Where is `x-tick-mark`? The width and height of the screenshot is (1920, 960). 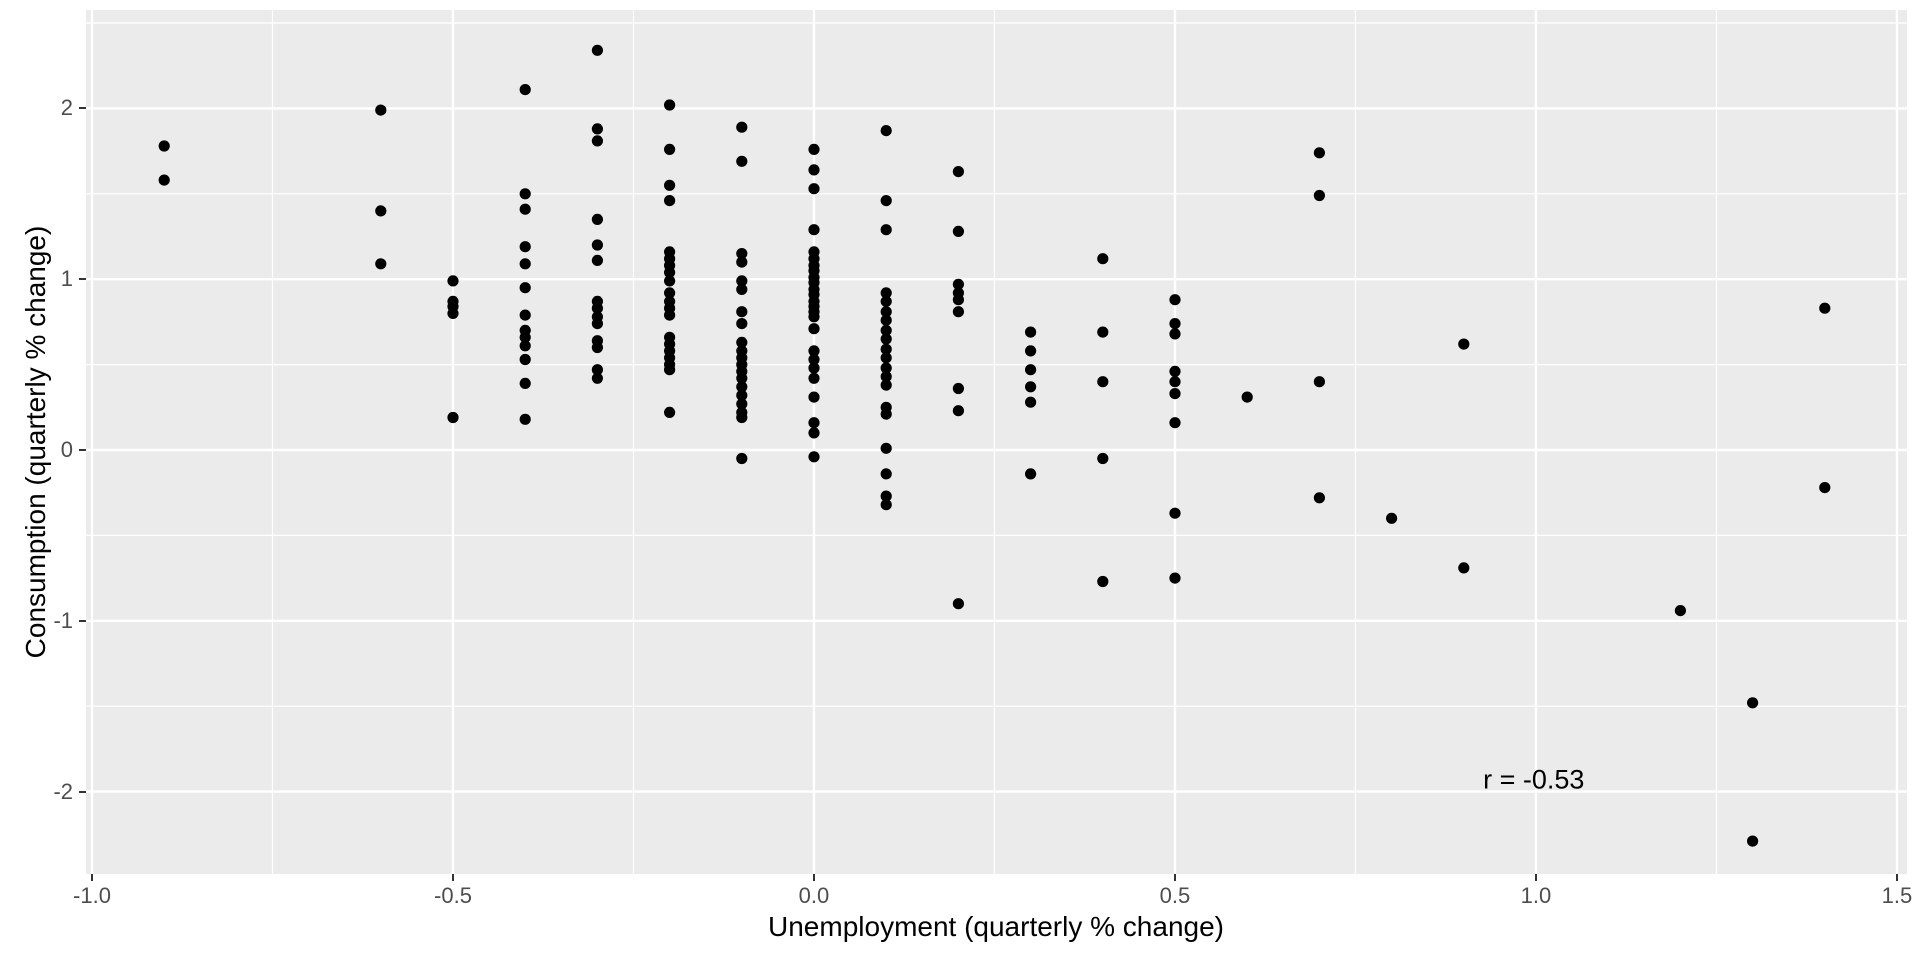 x-tick-mark is located at coordinates (1535, 877).